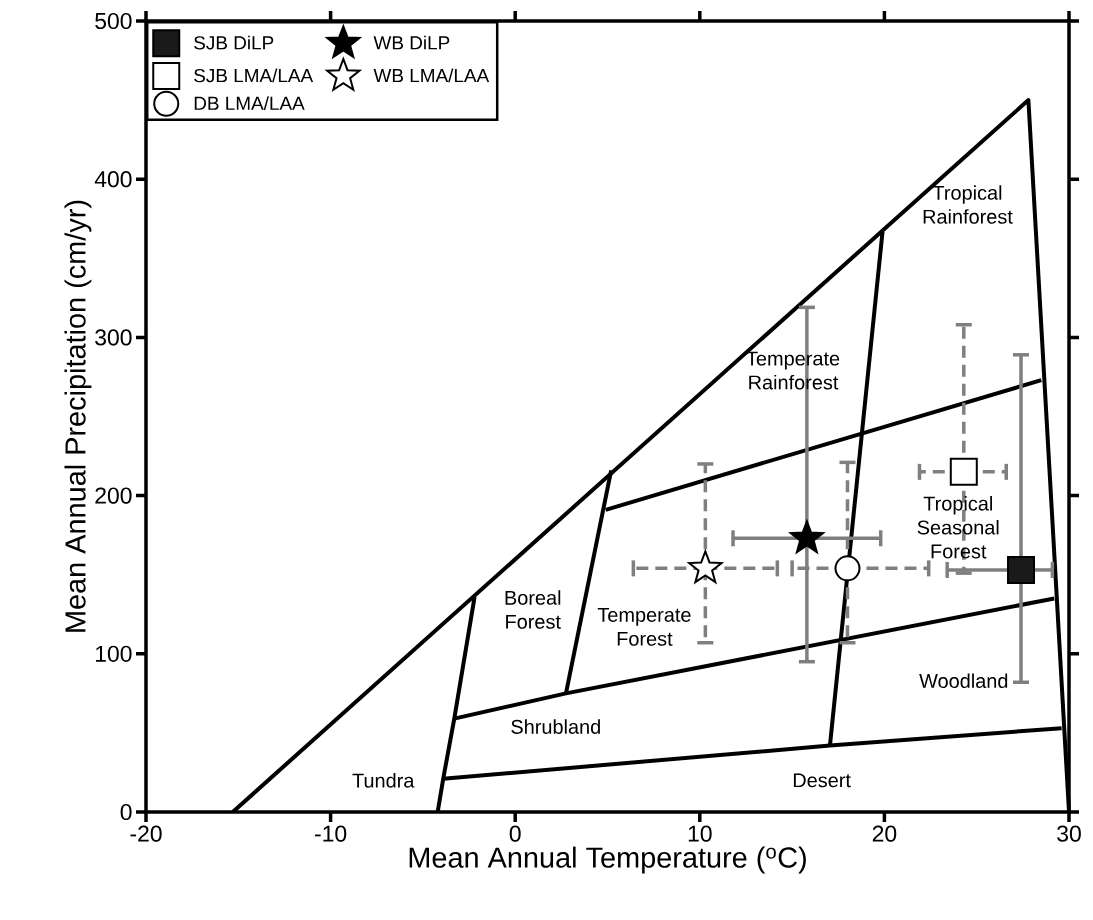 This screenshot has width=1093, height=920. I want to click on annotation: Woodland, so click(963, 680).